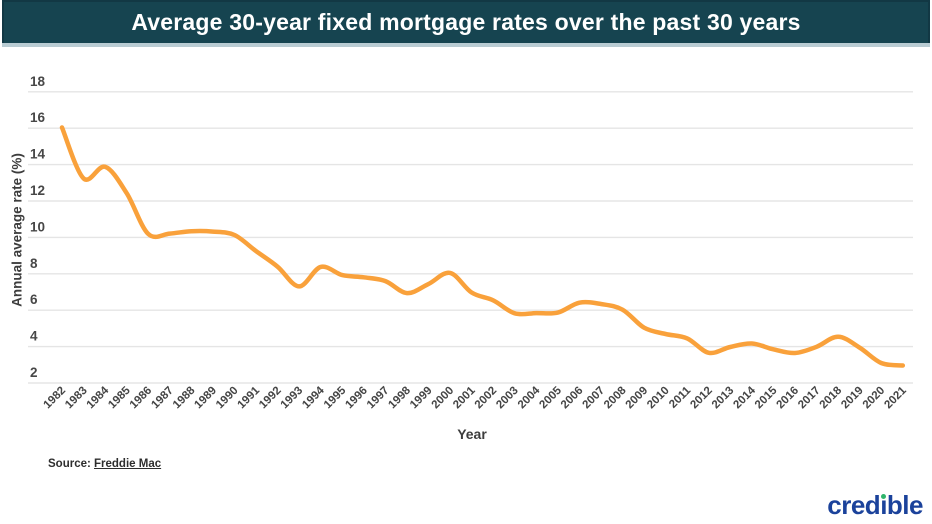 This screenshot has height=524, width=932. Describe the element at coordinates (37, 190) in the screenshot. I see `y-tick-label: 12` at that location.